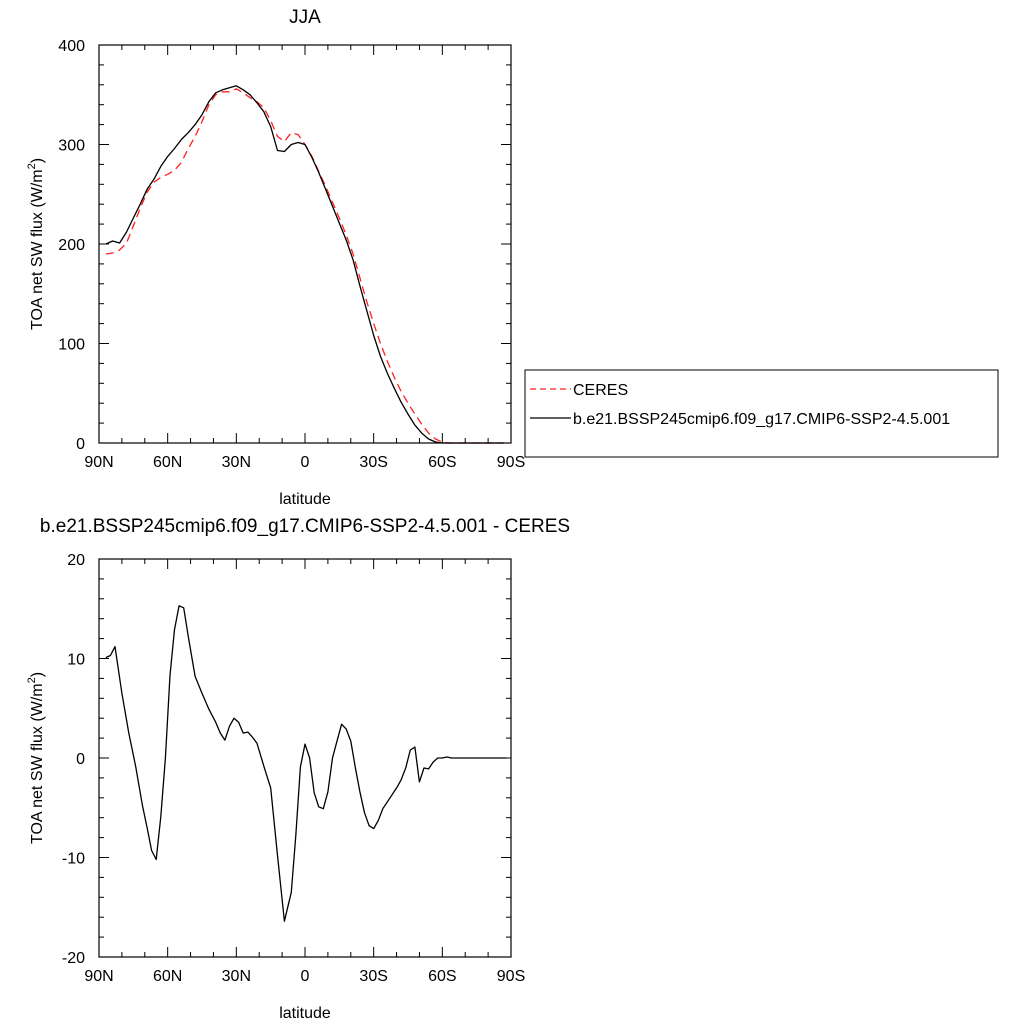  I want to click on series-lines-difference, so click(306, 763).